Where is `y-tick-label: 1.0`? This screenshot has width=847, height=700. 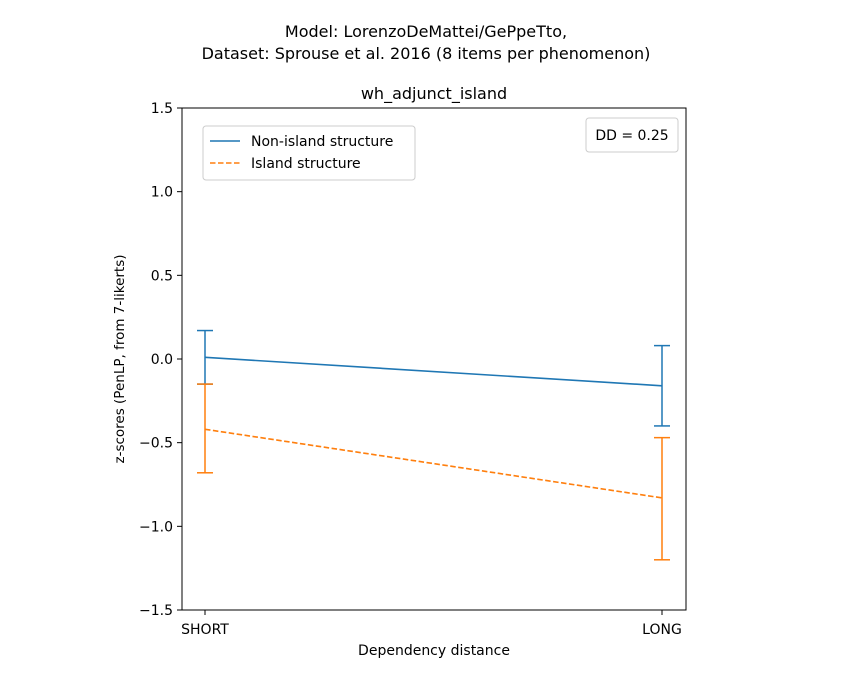 y-tick-label: 1.0 is located at coordinates (162, 193).